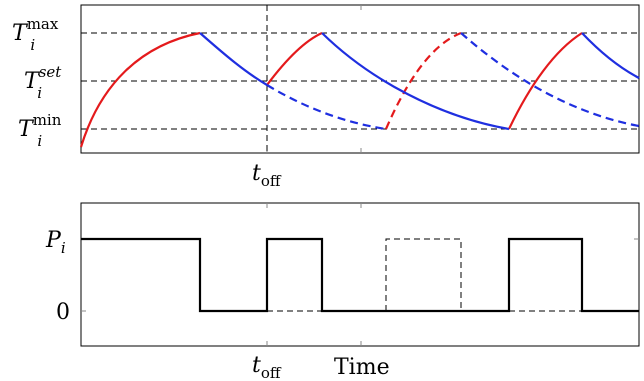 Image resolution: width=644 pixels, height=381 pixels. Describe the element at coordinates (40, 130) in the screenshot. I see `tmin-label: Tmin i` at that location.